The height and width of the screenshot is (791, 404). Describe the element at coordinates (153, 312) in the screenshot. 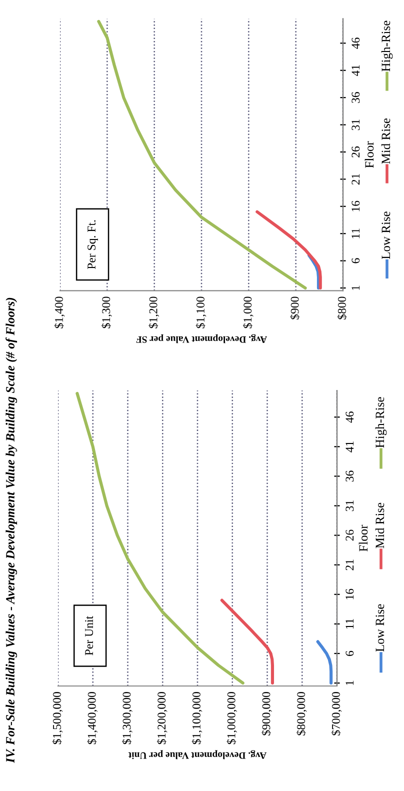

I see `x-tick-label: $1,200` at that location.